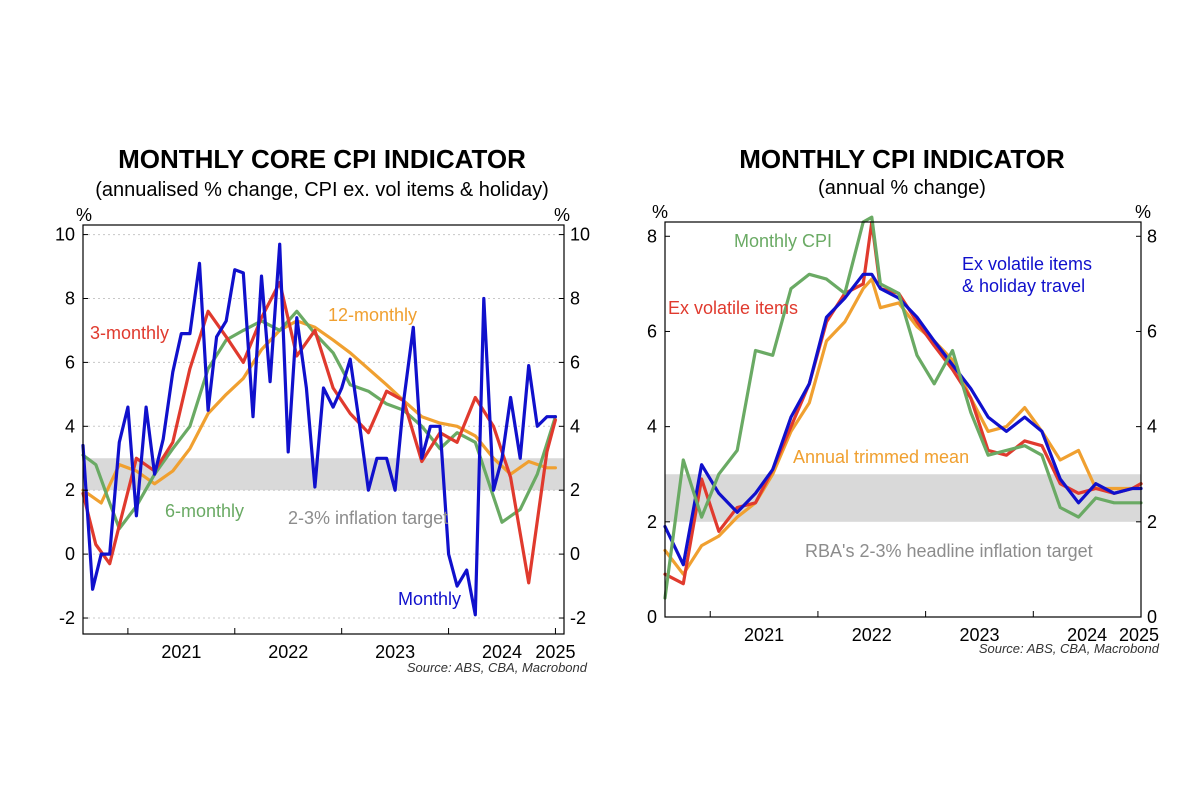 The height and width of the screenshot is (800, 1200). What do you see at coordinates (881, 457) in the screenshot?
I see `annotation-trimmed-mean: Annual trimmed mean` at bounding box center [881, 457].